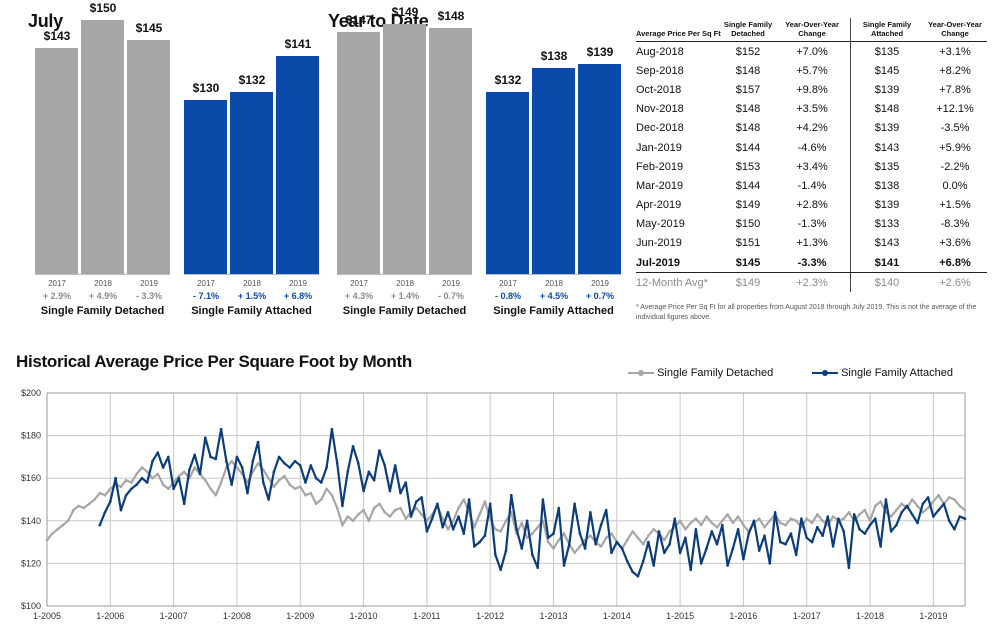 The image size is (997, 637). I want to click on cell-sfa-yoy: +2.6%, so click(955, 282).